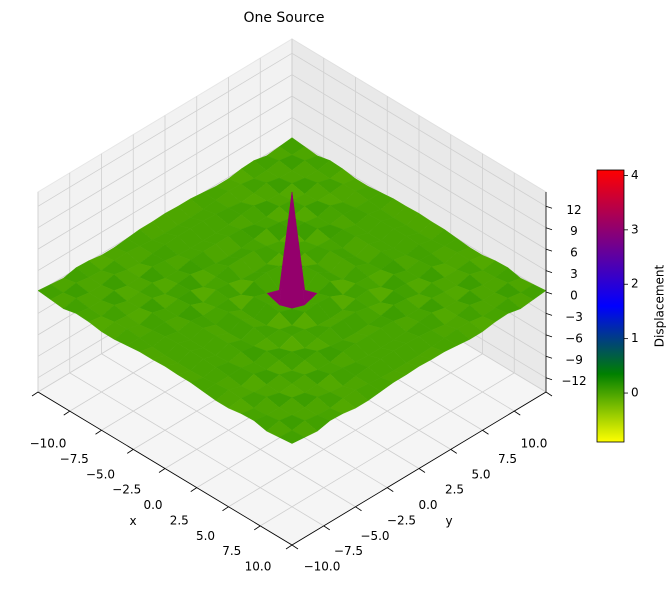 The width and height of the screenshot is (671, 590). Describe the element at coordinates (231, 551) in the screenshot. I see `x-tick-label: 7.5` at that location.